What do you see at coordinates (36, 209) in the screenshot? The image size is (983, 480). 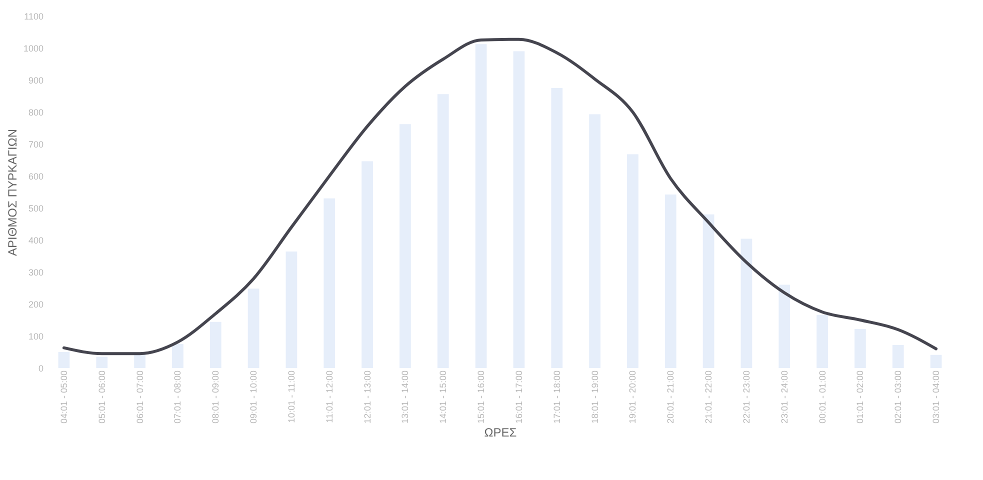 I see `y-tick-label: 500` at bounding box center [36, 209].